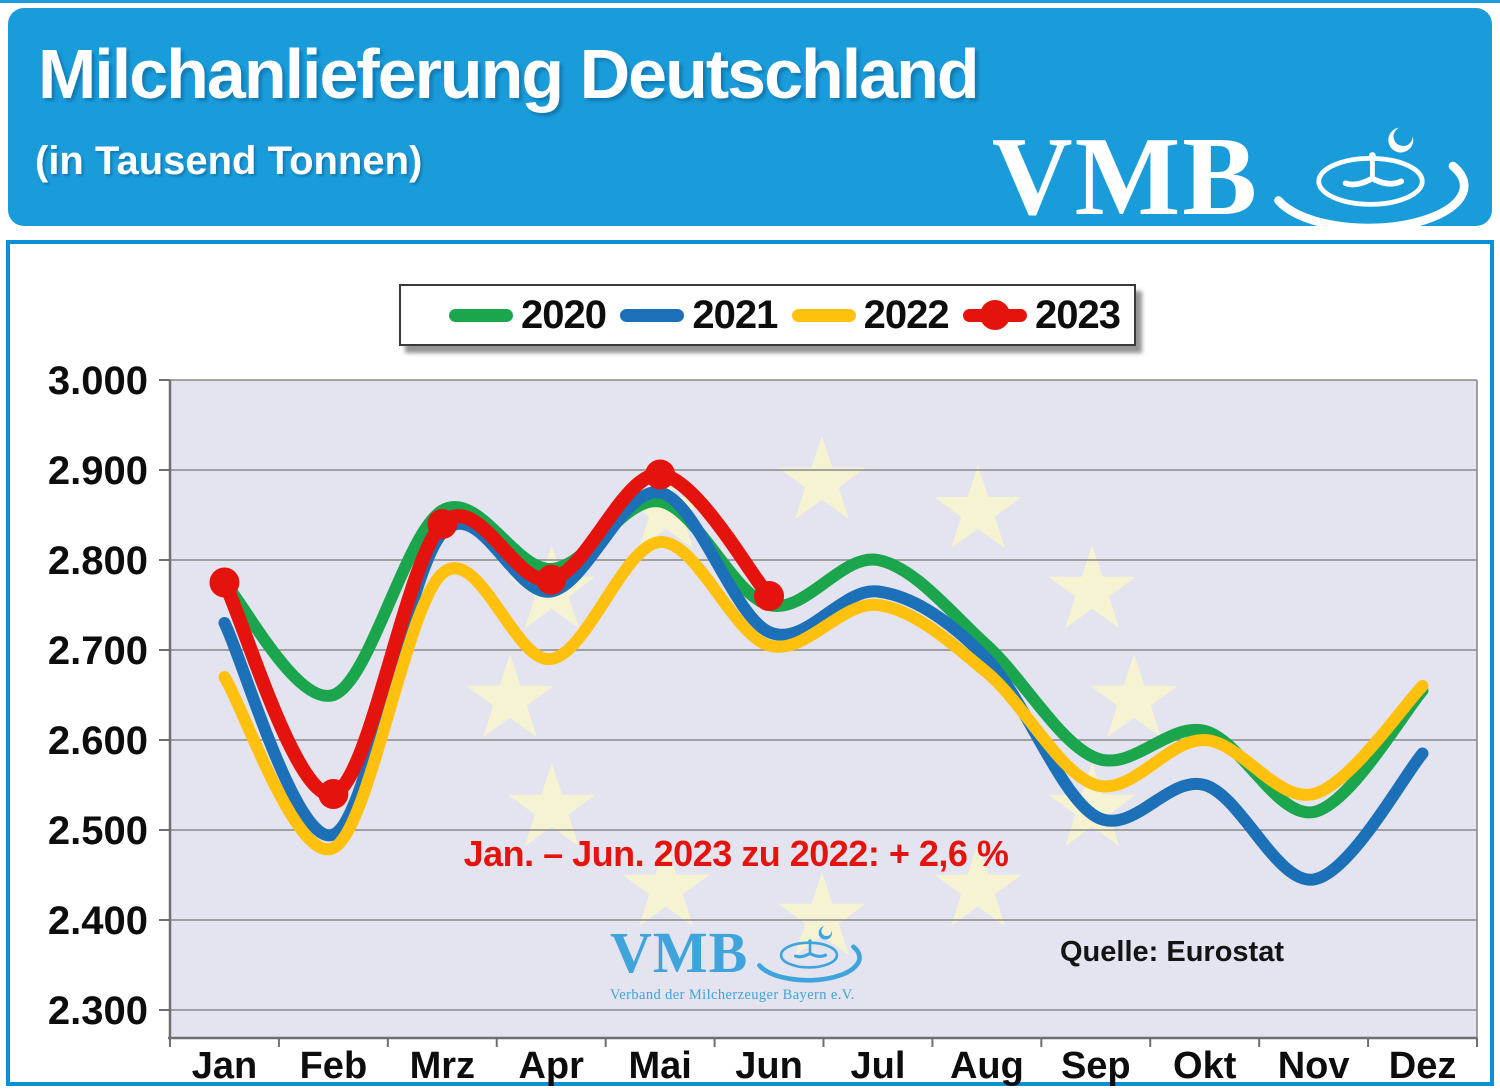 Image resolution: width=1500 pixels, height=1090 pixels. I want to click on vmb-logo: VMB, so click(1235, 177).